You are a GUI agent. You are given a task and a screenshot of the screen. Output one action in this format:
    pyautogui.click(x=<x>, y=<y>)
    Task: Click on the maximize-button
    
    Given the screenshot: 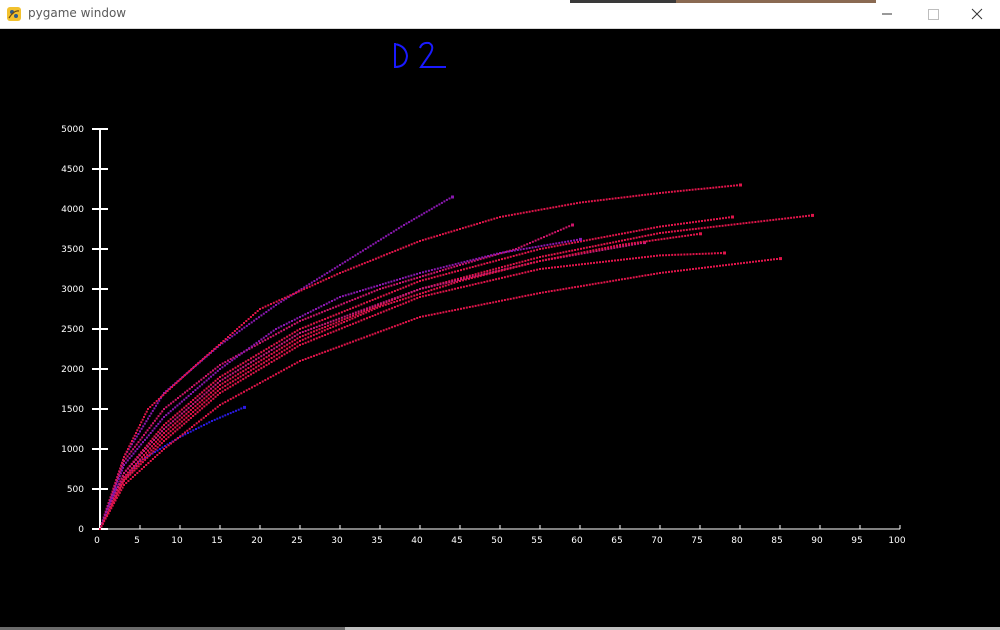 What is the action you would take?
    pyautogui.click(x=933, y=14)
    